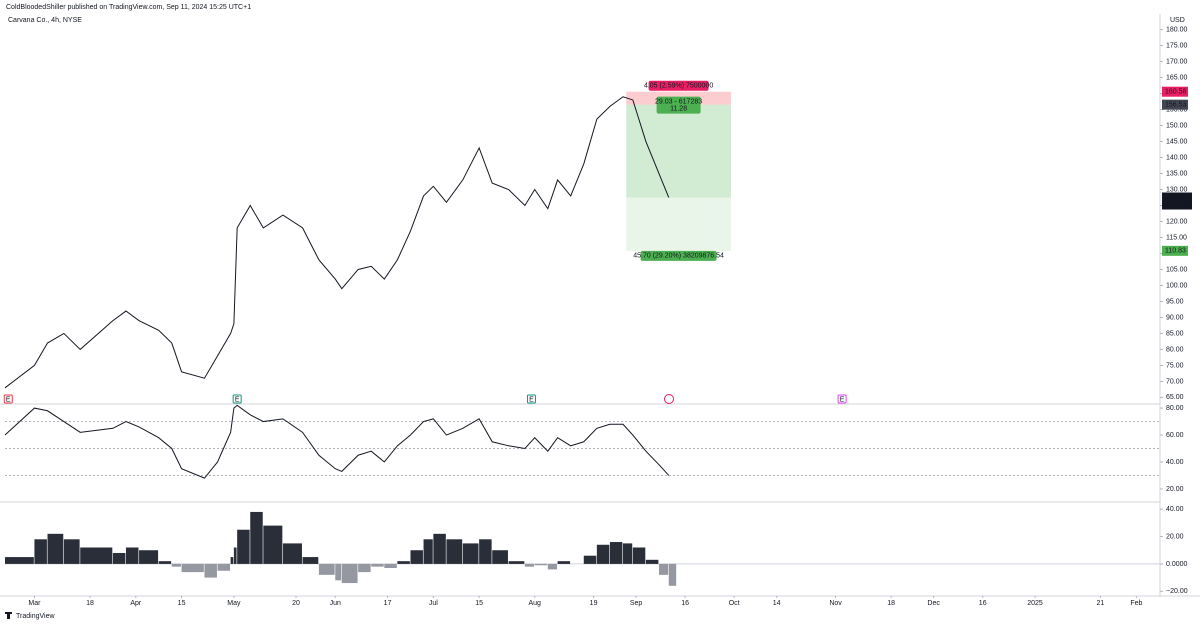 This screenshot has width=1200, height=625. I want to click on countdown: 03:04:06, so click(1178, 204).